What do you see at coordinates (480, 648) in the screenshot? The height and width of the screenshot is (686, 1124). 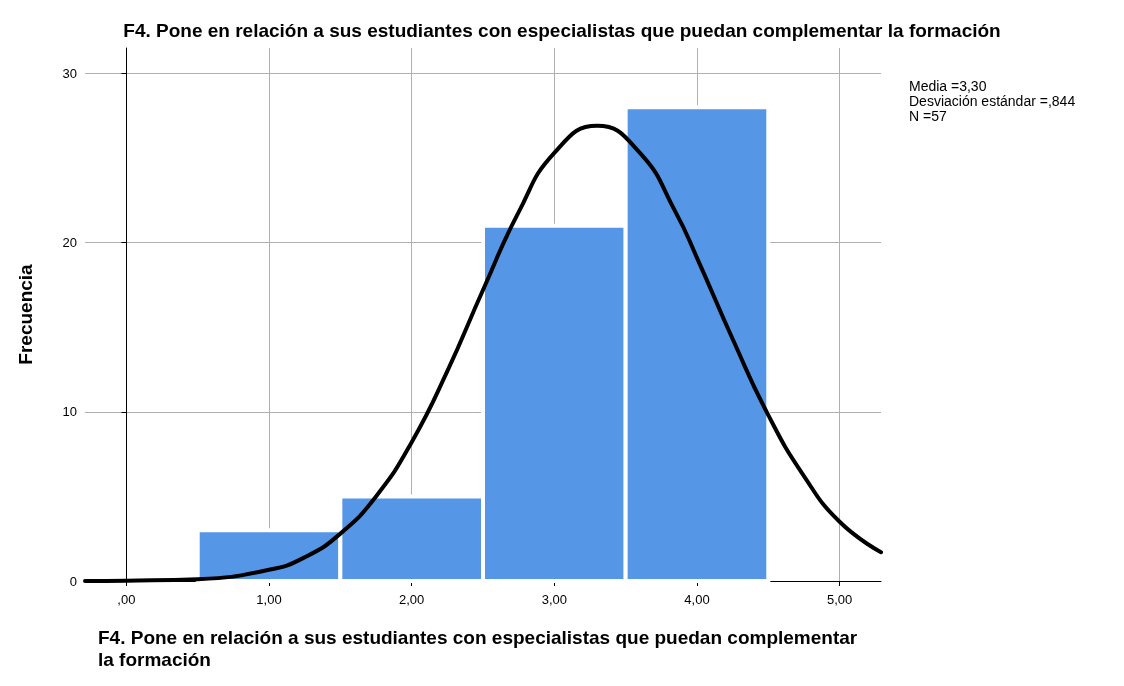 I see `x-axis-title: F4. Pone en relación a sus estudiantes con especialistas que puedan complementar la formación` at bounding box center [480, 648].